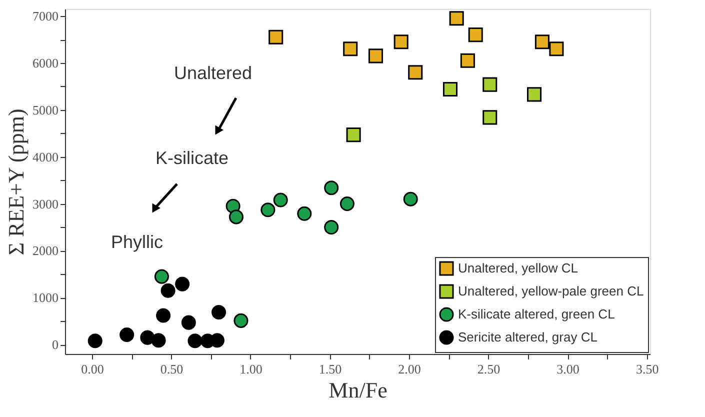 Image resolution: width=705 pixels, height=417 pixels. I want to click on y-axis-title: Σ REE+Y (ppm), so click(16, 182).